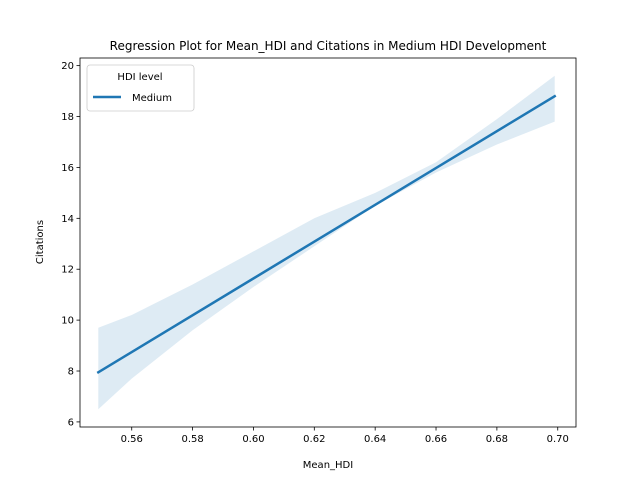 The image size is (640, 480). What do you see at coordinates (436, 439) in the screenshot?
I see `x-tick-label: 0.66` at bounding box center [436, 439].